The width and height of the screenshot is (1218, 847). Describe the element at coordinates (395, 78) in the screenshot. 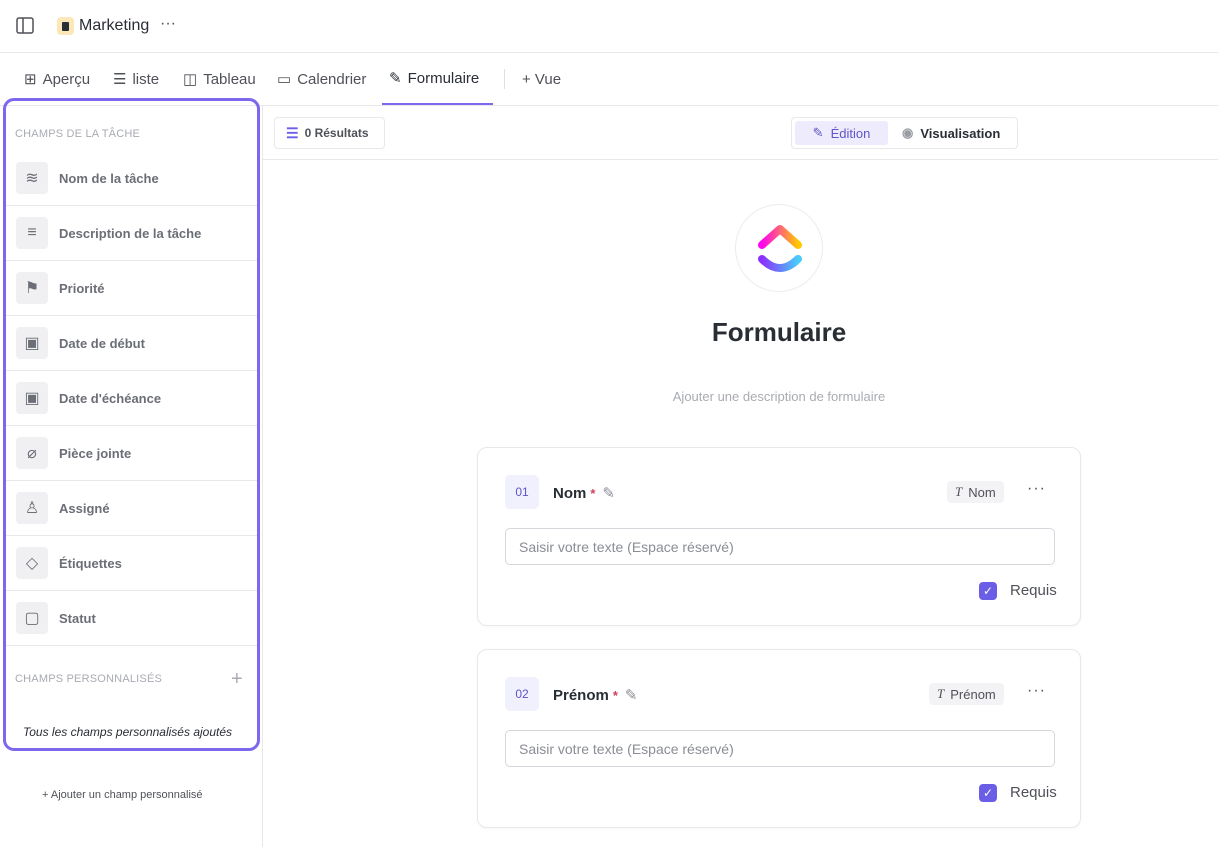

I see `form-icon: ✎` at that location.